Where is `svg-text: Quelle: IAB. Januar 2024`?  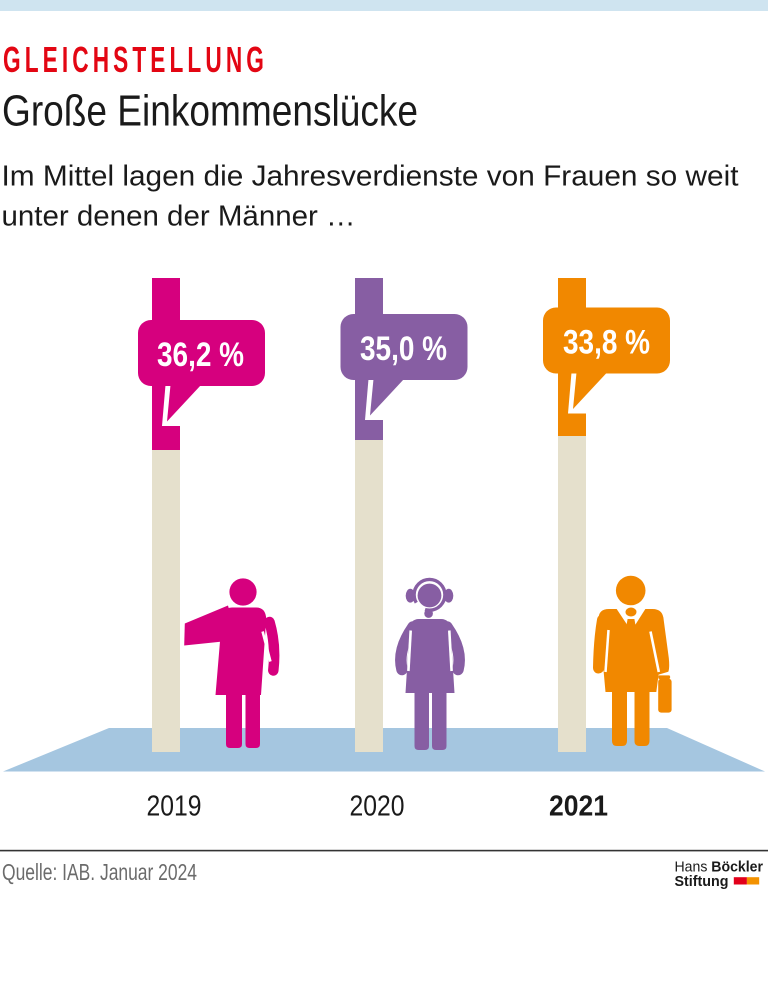
svg-text: Quelle: IAB. Januar 2024 is located at coordinates (99, 872).